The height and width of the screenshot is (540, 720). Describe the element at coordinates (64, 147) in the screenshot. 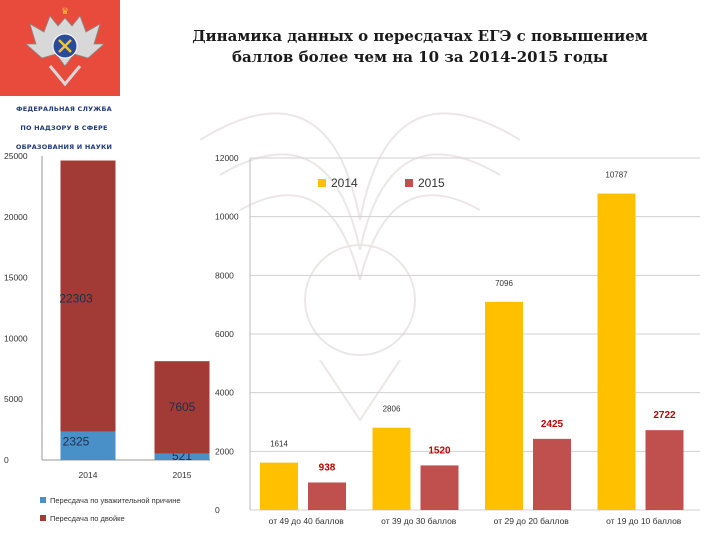

I see `logo-line-3: ОБРАЗОВАНИЯ И НАУКИ` at that location.